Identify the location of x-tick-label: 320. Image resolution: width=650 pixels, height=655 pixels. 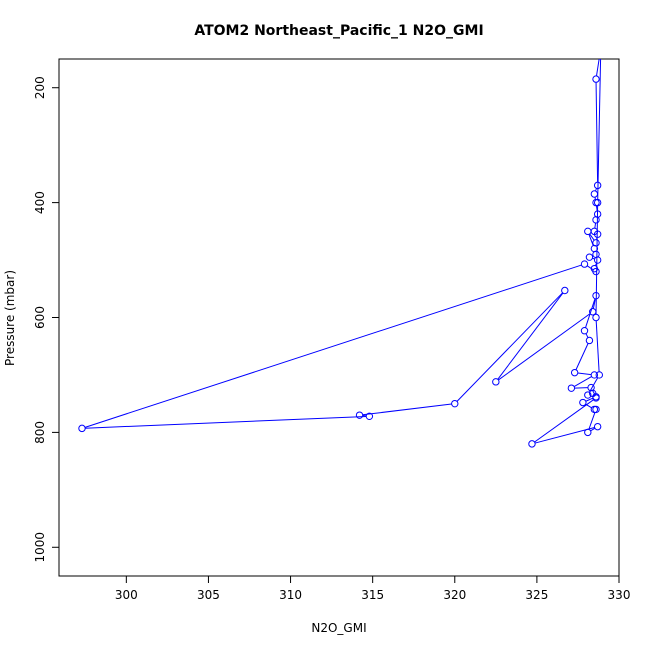
(454, 595).